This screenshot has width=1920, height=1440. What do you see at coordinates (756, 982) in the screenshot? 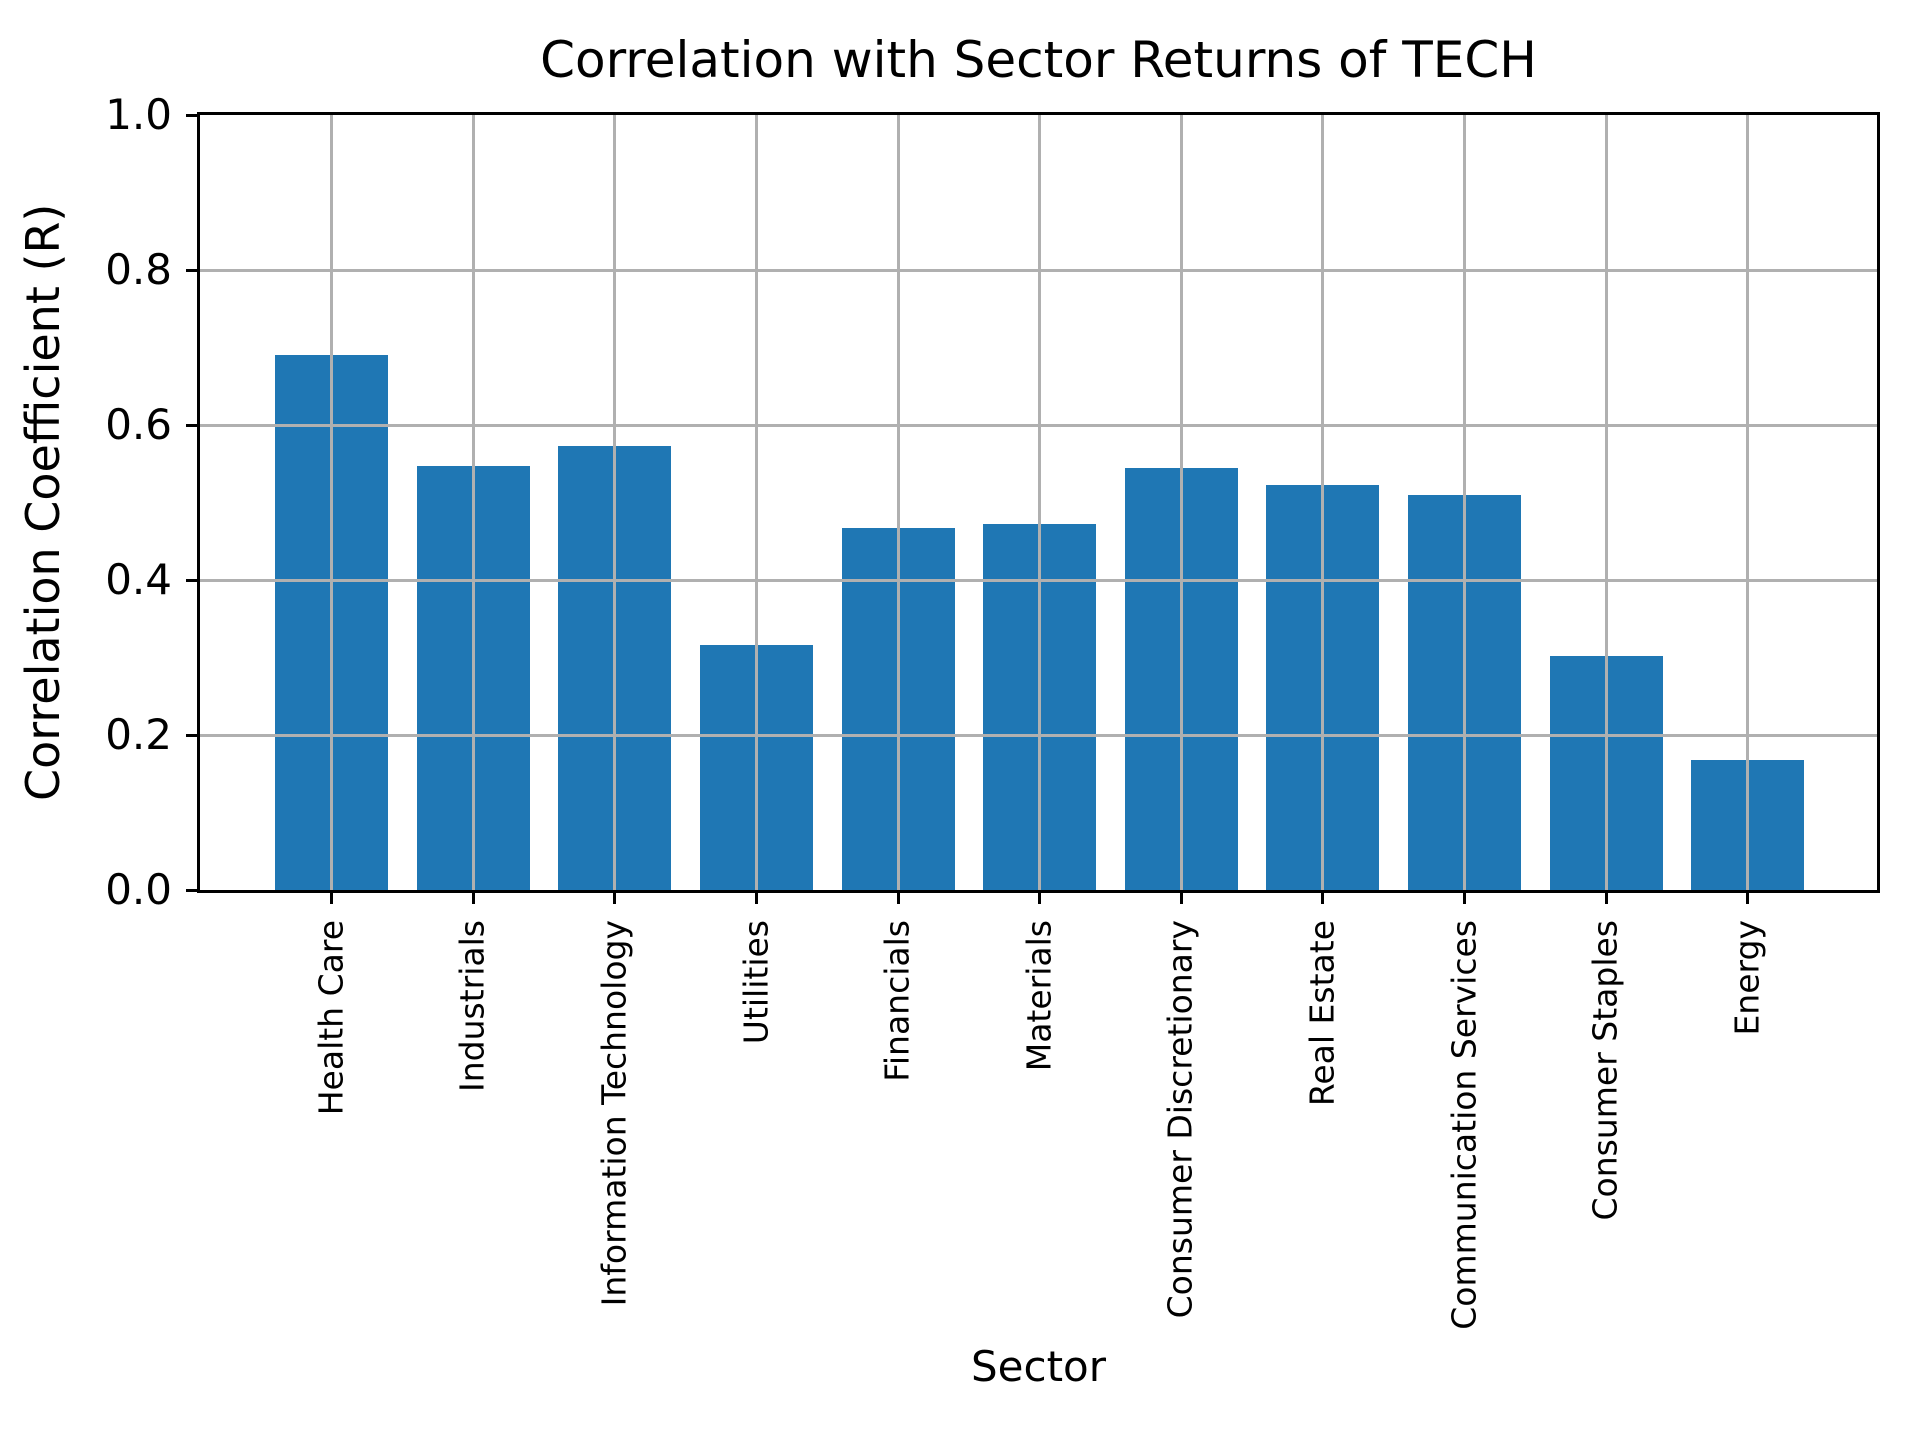
I see `x-tick-label: Utilities` at bounding box center [756, 982].